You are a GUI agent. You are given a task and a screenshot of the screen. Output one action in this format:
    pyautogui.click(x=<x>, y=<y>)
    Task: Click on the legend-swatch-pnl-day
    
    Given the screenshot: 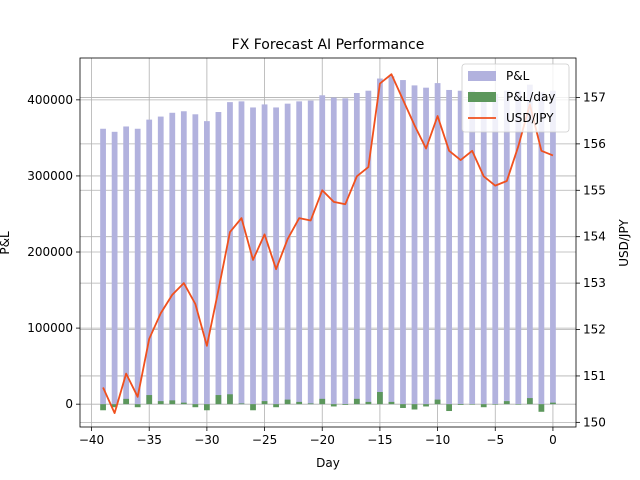 What is the action you would take?
    pyautogui.click(x=482, y=97)
    